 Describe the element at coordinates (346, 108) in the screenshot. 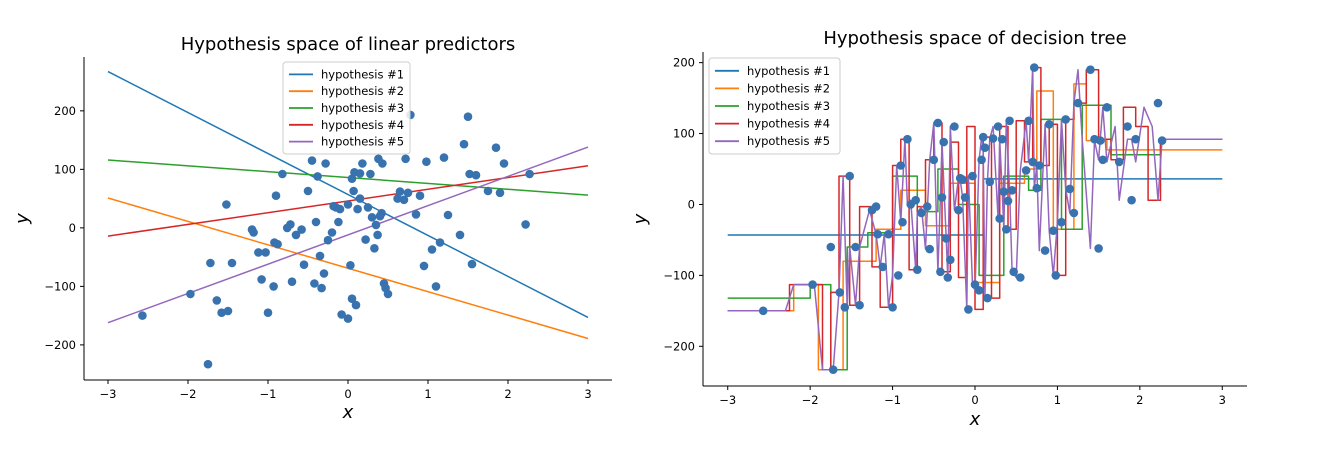

I see `legend-box` at that location.